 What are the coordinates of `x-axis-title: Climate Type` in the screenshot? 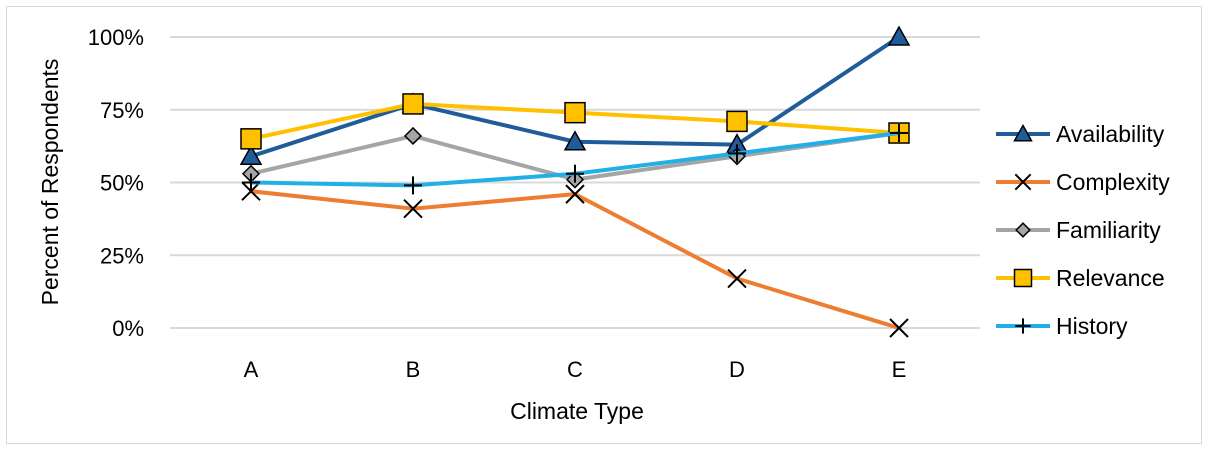 It's located at (577, 411).